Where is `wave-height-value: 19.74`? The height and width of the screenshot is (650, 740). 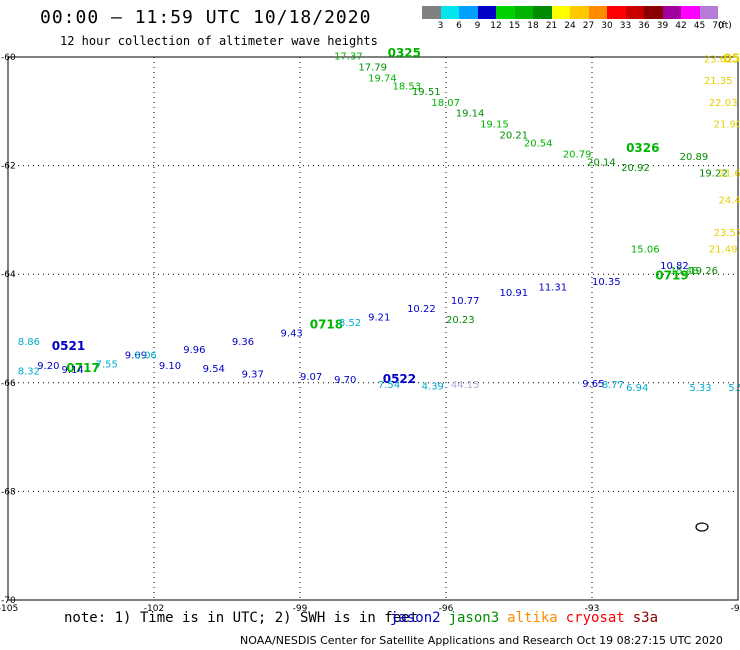 wave-height-value: 19.74 is located at coordinates (382, 78).